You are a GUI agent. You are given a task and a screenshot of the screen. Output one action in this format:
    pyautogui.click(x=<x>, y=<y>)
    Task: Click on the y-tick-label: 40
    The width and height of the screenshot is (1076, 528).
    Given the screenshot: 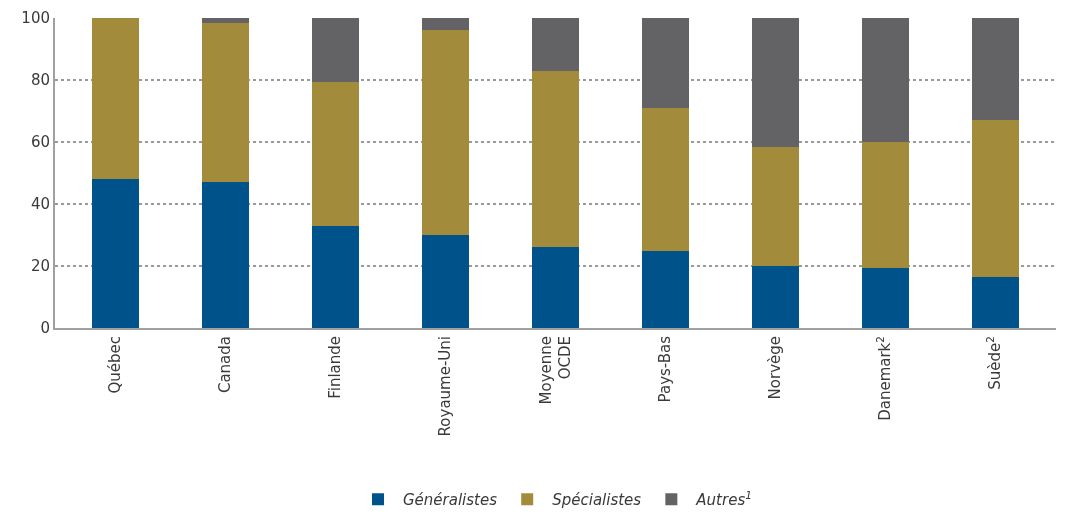 What is the action you would take?
    pyautogui.click(x=40, y=204)
    